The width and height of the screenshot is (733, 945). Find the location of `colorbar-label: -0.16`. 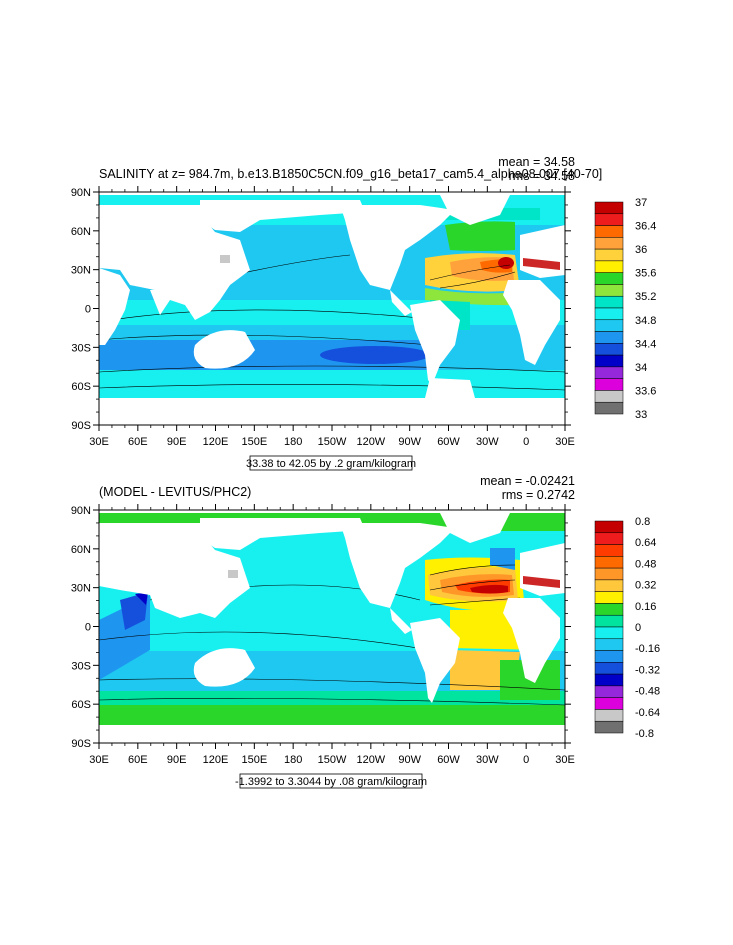

colorbar-label: -0.16 is located at coordinates (647, 649).